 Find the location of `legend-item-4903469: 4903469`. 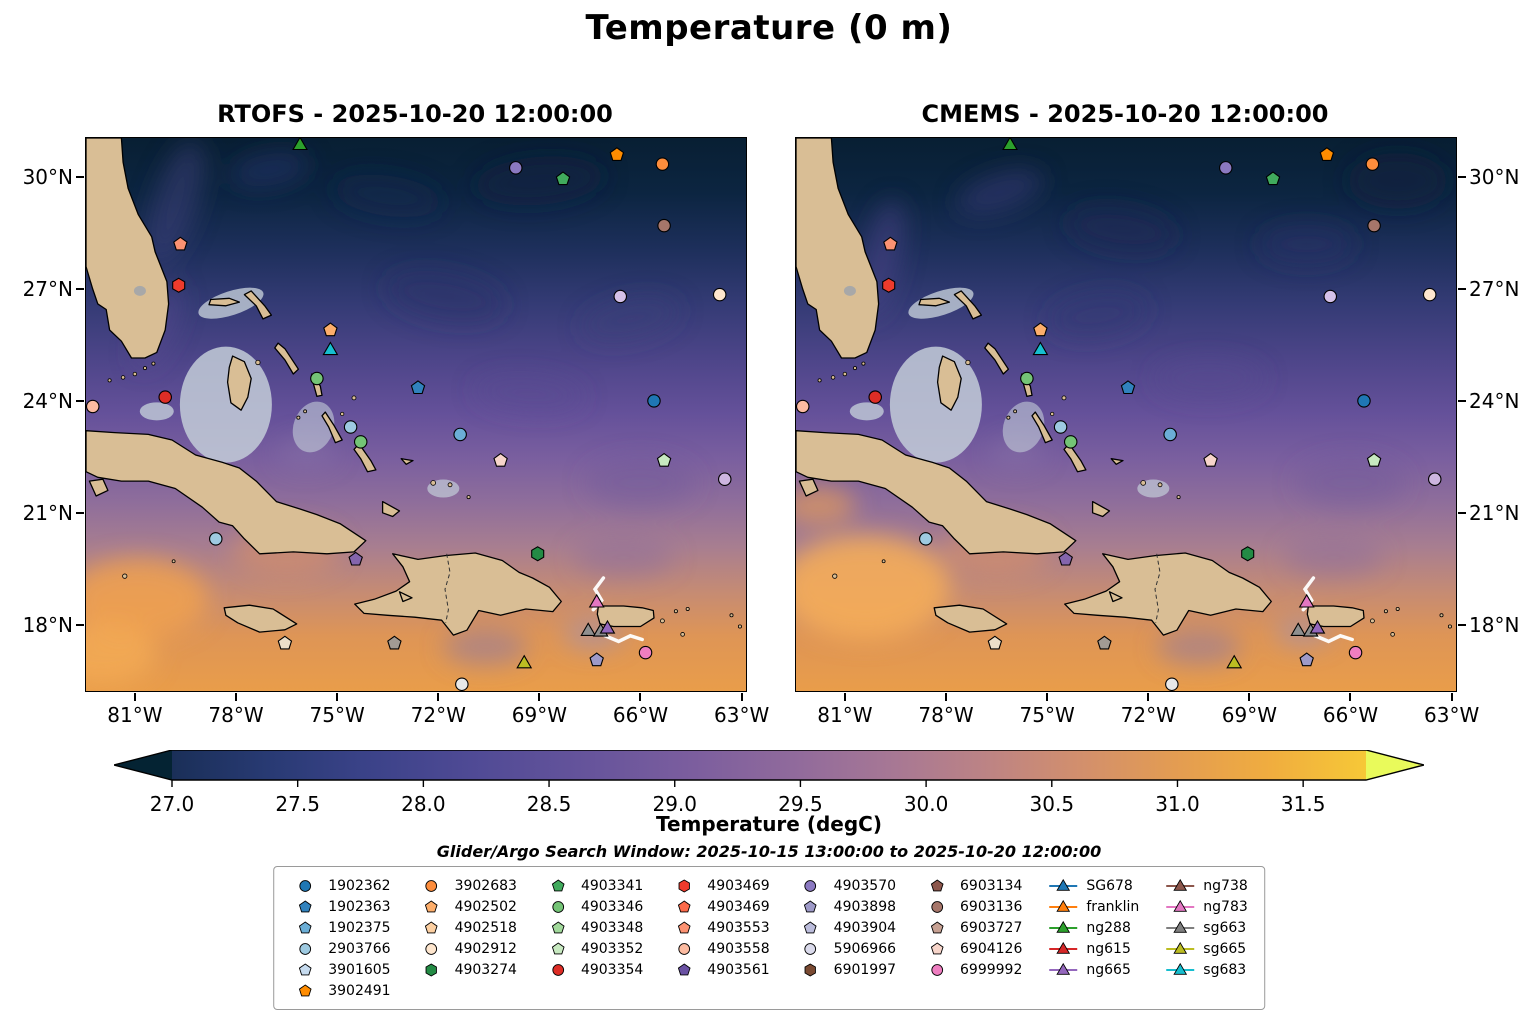

legend-item-4903469: 4903469 is located at coordinates (719, 906).